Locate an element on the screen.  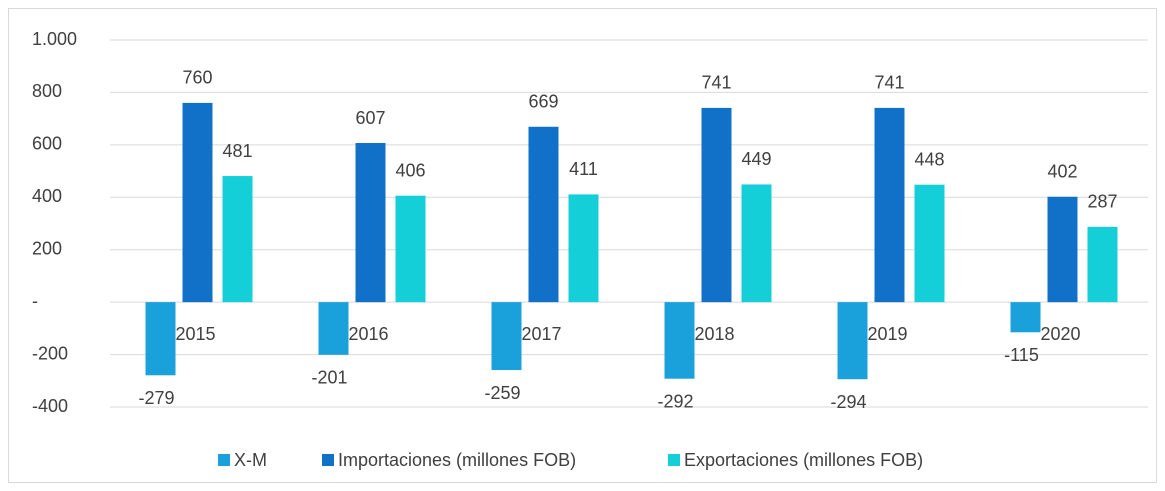
data-label: -115 is located at coordinates (1021, 355).